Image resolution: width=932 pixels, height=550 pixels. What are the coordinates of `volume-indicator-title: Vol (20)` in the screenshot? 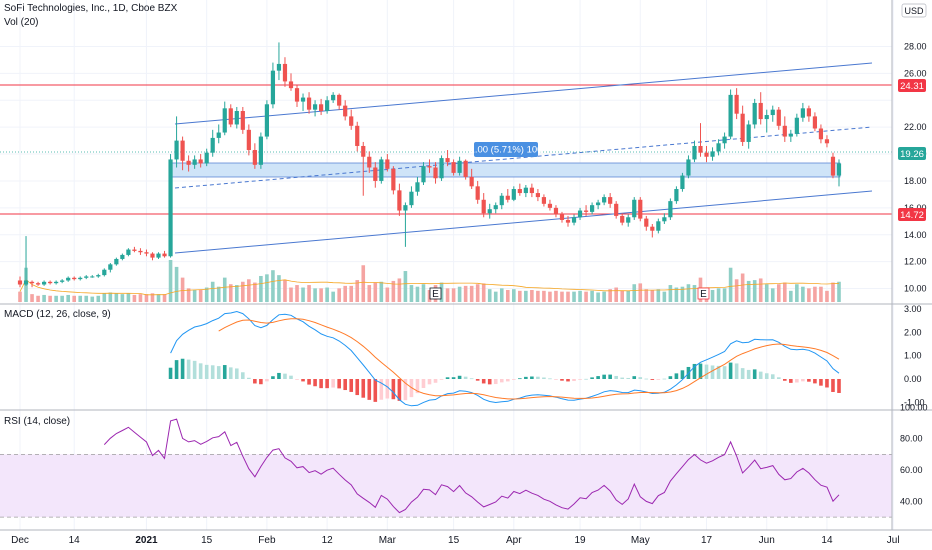 It's located at (21, 22).